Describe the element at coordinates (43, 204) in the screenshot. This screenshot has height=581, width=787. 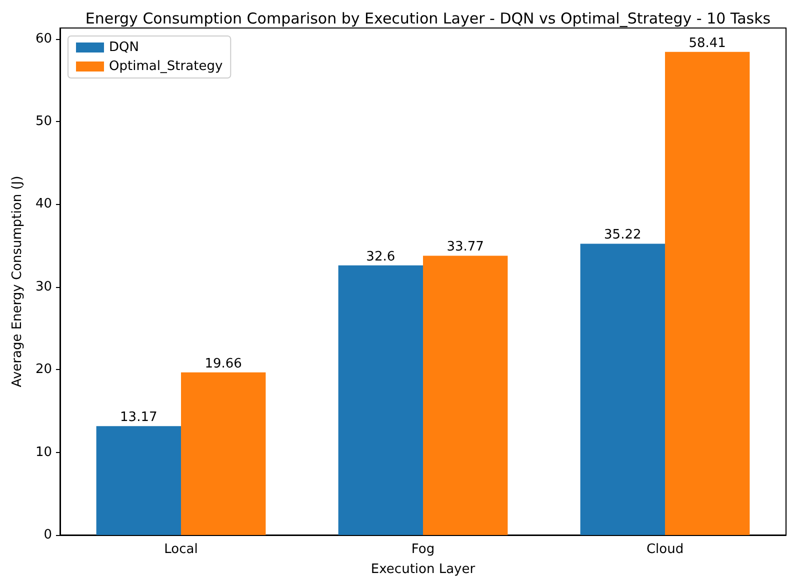
I see `y-tick-label: 40` at that location.